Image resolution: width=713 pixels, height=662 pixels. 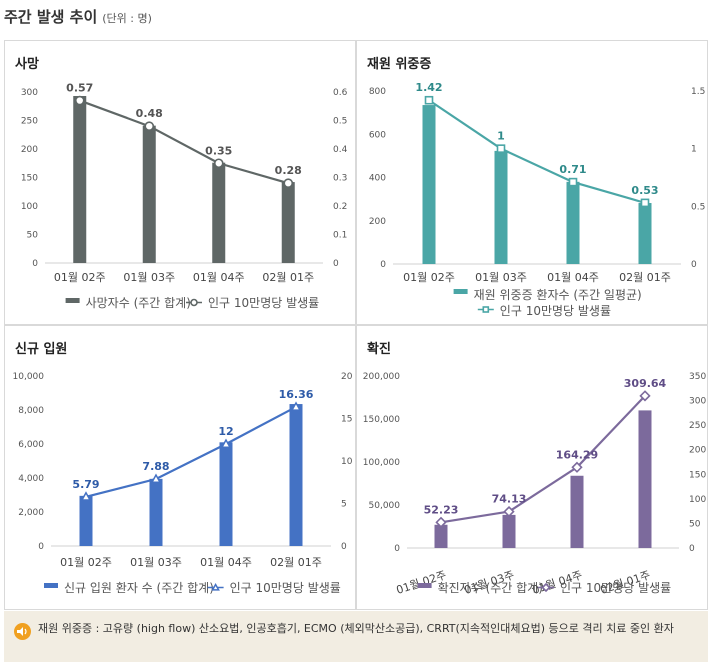 I want to click on right-axis-tick-label: 15, so click(x=346, y=420).